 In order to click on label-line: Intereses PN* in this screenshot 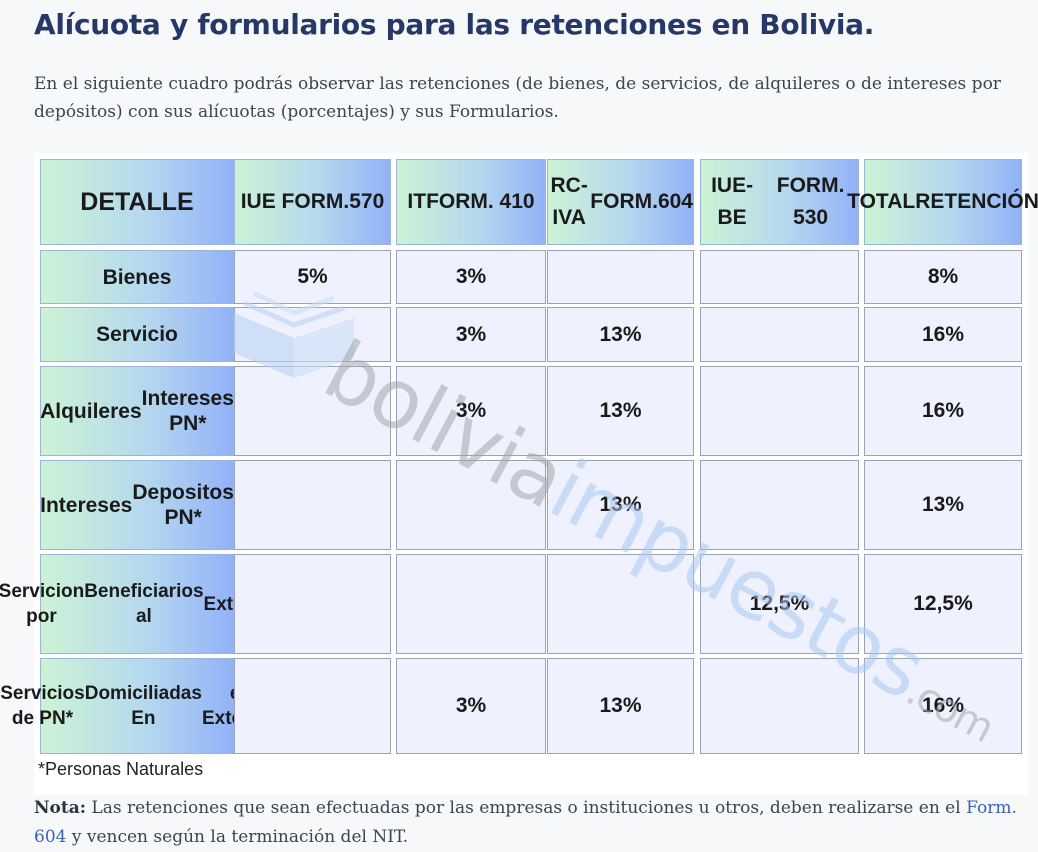, I will do `click(187, 411)`.